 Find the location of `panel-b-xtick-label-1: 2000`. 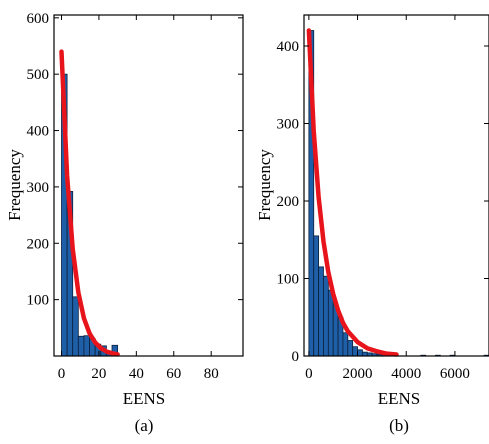

panel-b-xtick-label-1: 2000 is located at coordinates (358, 374).